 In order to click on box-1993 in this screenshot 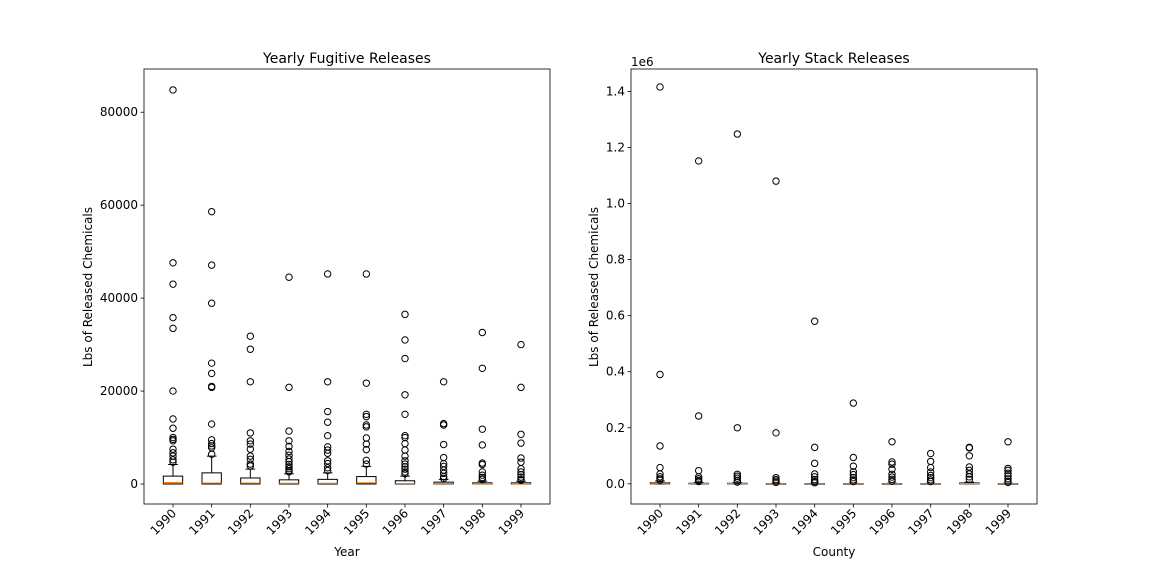, I will do `click(776, 332)`.